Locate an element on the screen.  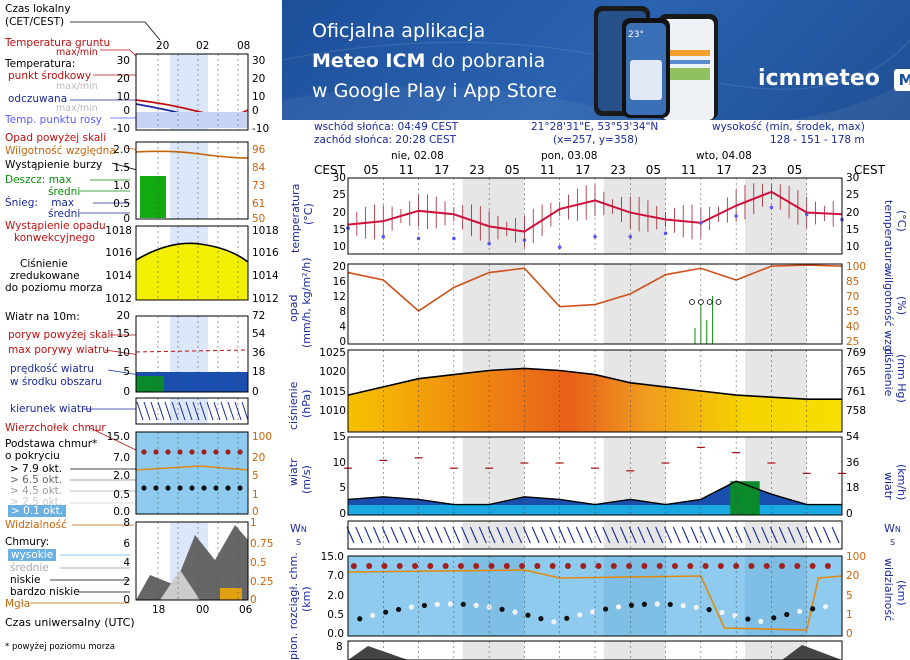
lt-cl-l-3: 2 is located at coordinates (126, 582).